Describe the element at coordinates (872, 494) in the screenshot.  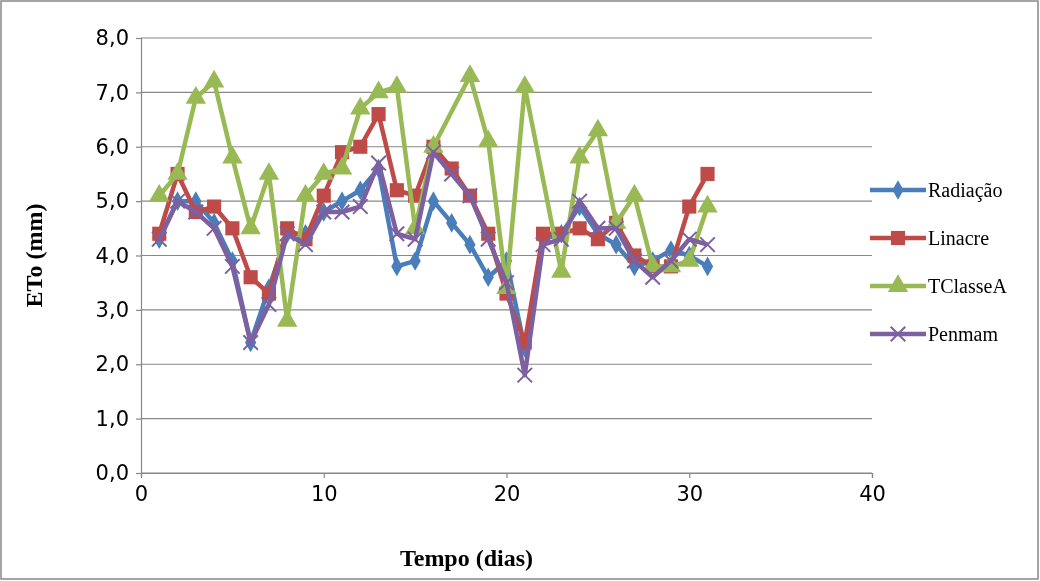
I see `x-tick-label: 40` at that location.